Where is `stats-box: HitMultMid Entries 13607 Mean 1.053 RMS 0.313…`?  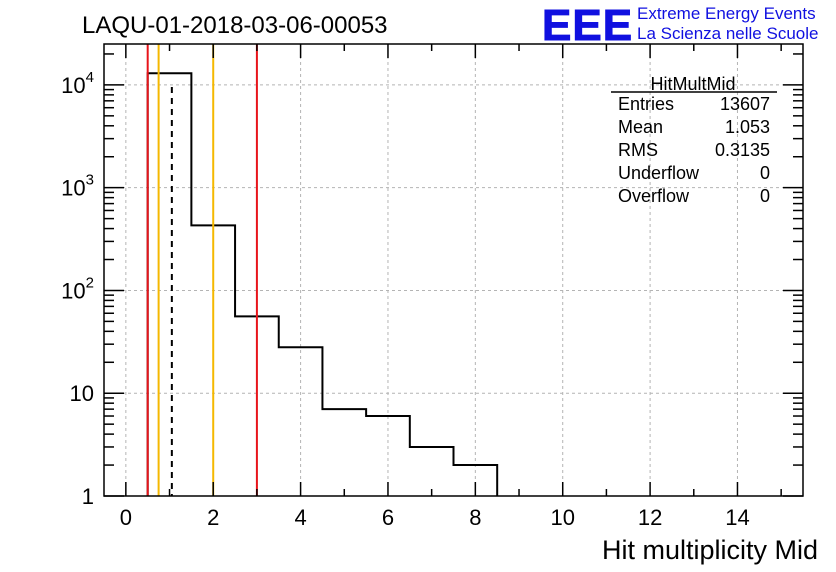
stats-box: HitMultMid Entries 13607 Mean 1.053 RMS 0.313… is located at coordinates (694, 140).